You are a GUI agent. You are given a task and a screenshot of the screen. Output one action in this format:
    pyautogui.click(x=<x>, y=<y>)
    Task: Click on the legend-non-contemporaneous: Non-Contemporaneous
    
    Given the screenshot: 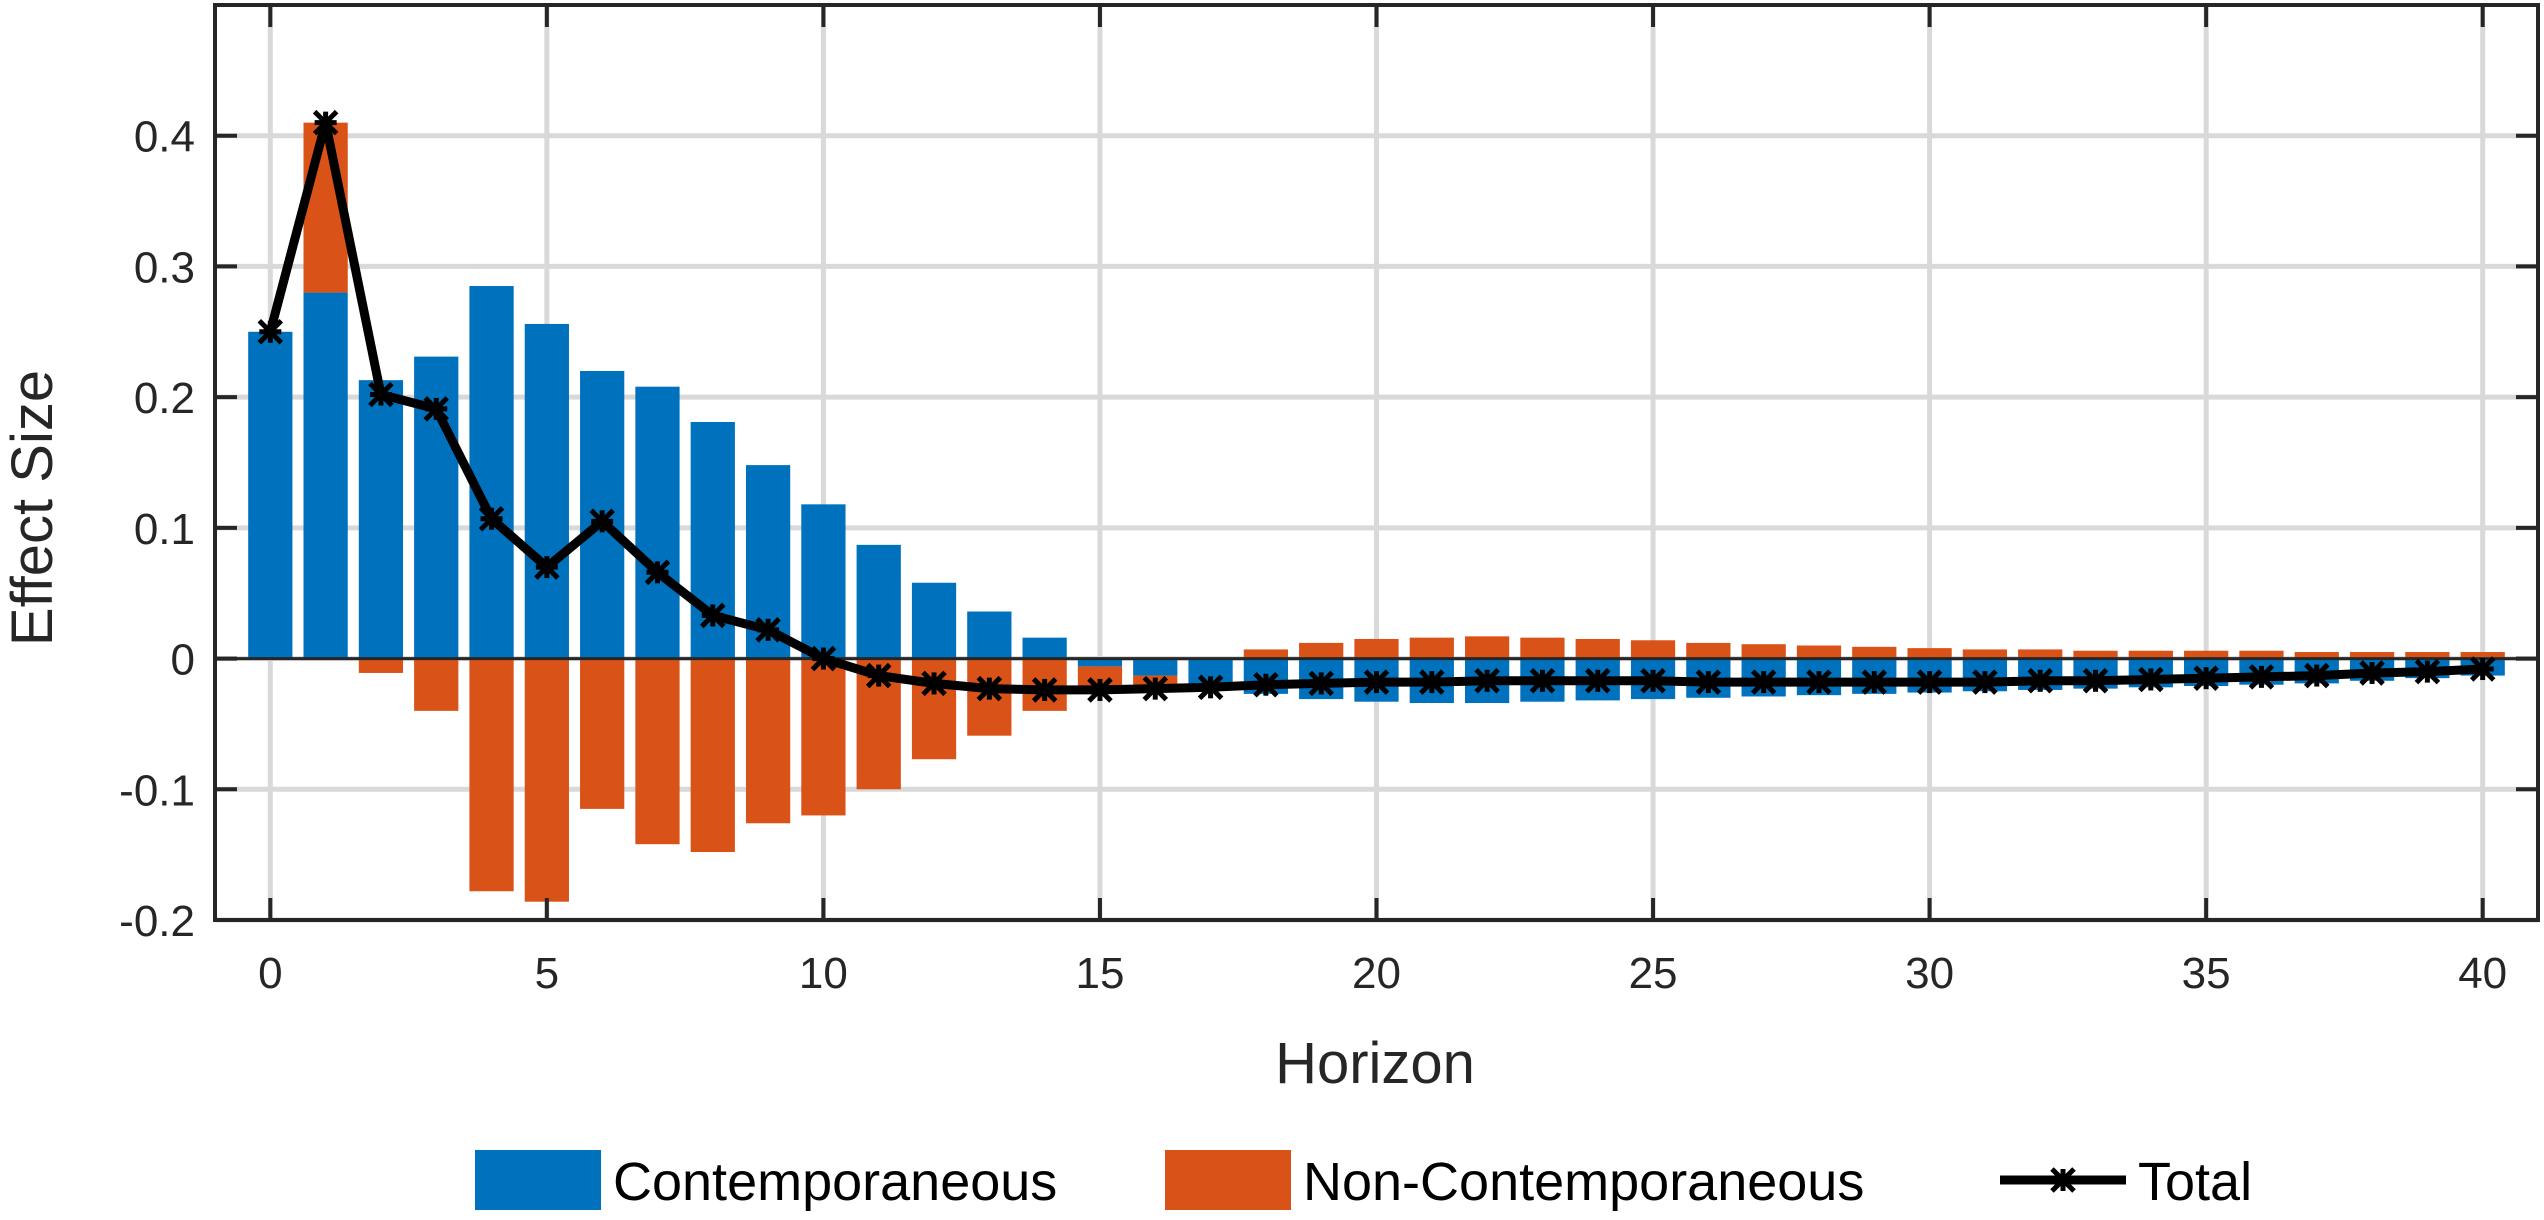 What is the action you would take?
    pyautogui.click(x=1514, y=1181)
    